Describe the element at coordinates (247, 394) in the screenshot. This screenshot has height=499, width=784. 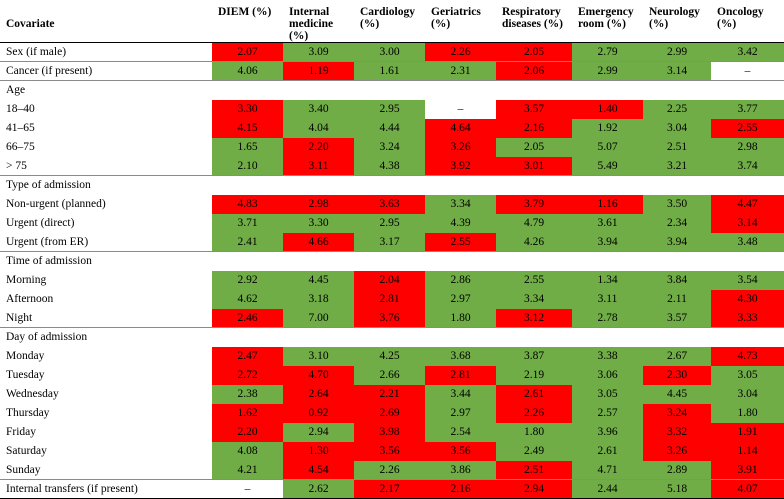
I see `value-cell: 2.38` at that location.